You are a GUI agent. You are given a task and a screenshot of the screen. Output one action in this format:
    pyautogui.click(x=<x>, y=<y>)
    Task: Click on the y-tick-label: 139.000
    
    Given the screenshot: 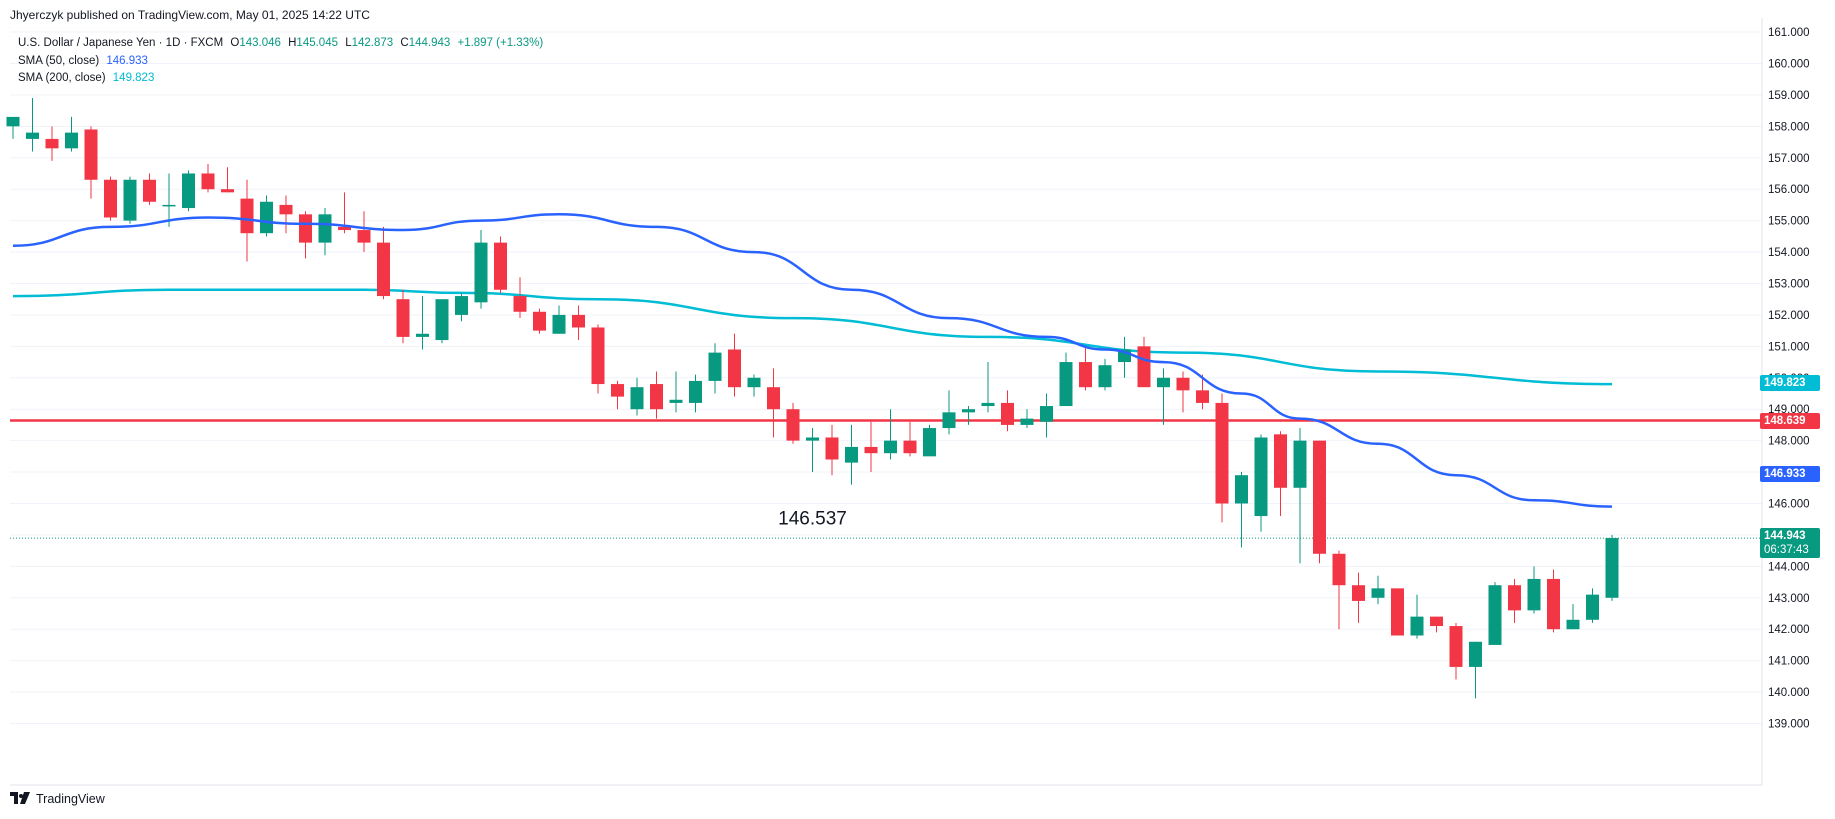 What is the action you would take?
    pyautogui.click(x=1789, y=725)
    